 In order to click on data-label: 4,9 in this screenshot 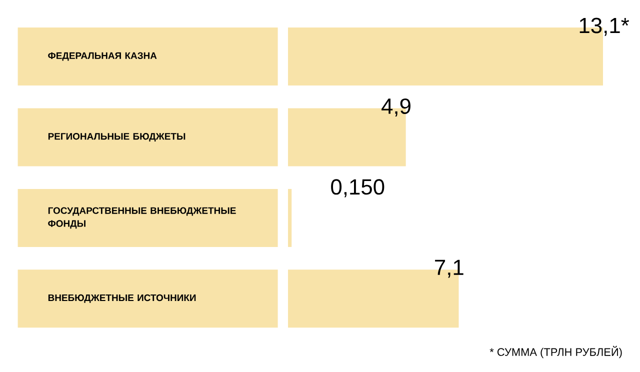, I will do `click(396, 107)`.